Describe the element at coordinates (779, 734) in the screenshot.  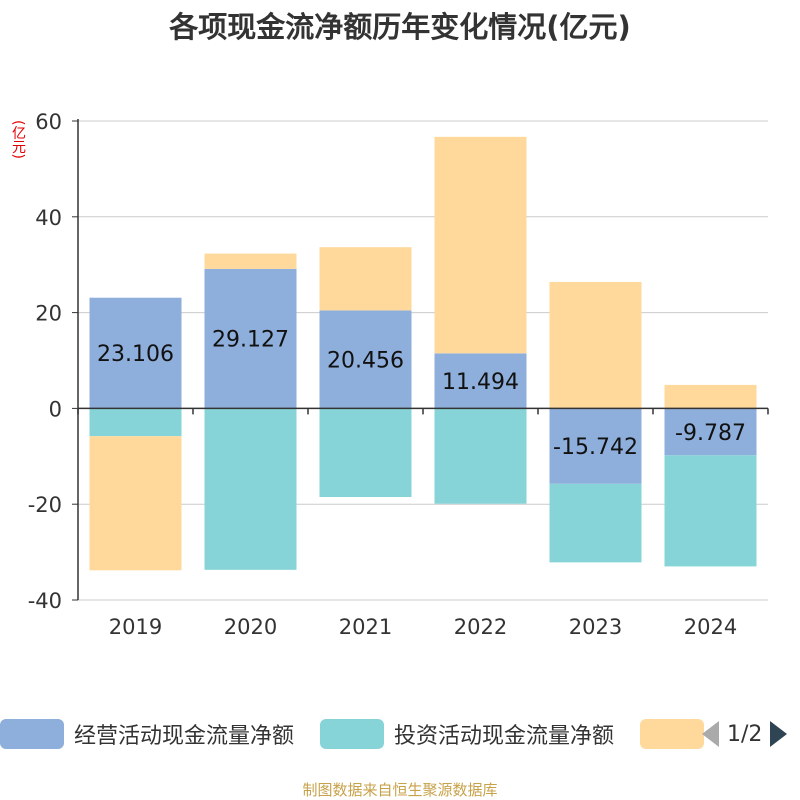
I see `pager-next-icon` at that location.